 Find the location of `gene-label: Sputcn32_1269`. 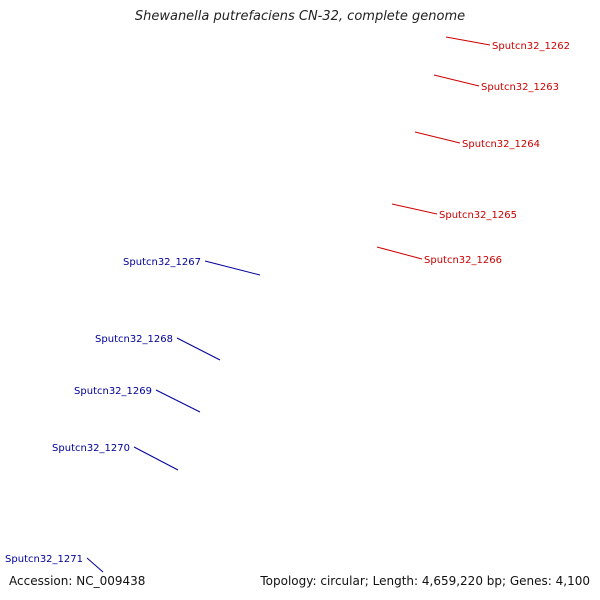

gene-label: Sputcn32_1269 is located at coordinates (113, 391).